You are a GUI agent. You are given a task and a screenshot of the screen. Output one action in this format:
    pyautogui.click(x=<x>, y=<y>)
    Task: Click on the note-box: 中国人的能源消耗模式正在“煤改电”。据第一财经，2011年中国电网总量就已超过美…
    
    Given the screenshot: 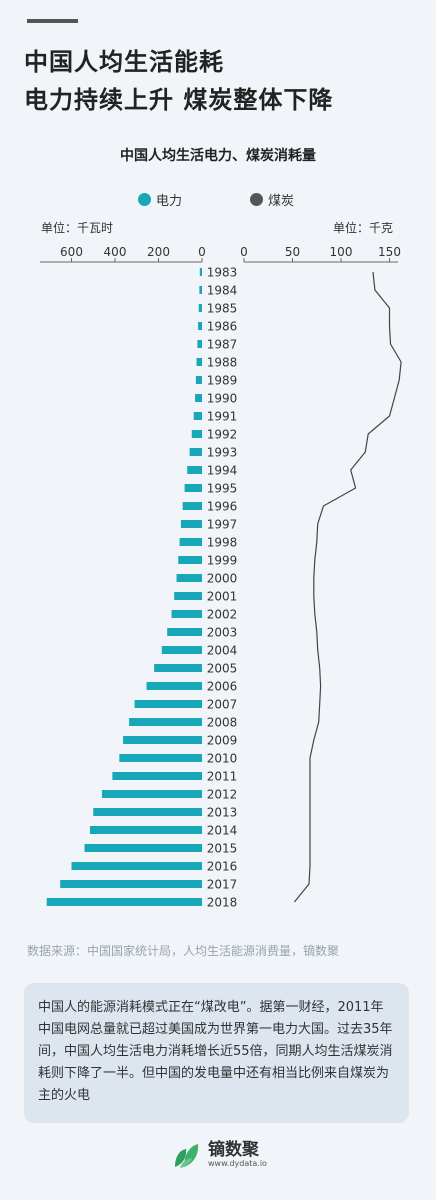 What is the action you would take?
    pyautogui.click(x=216, y=1053)
    